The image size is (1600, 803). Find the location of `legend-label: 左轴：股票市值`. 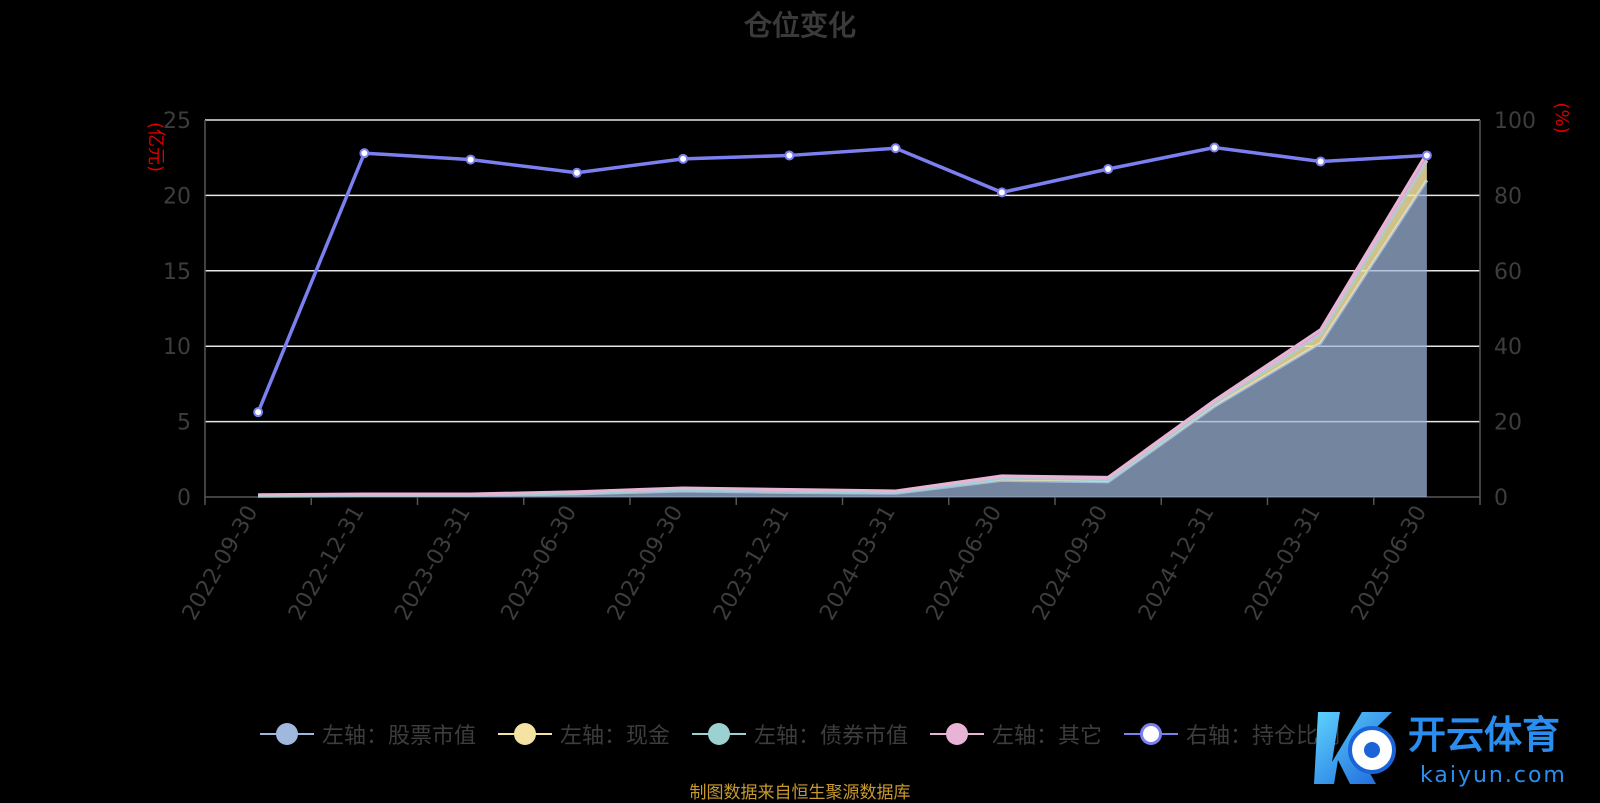

legend-label: 左轴：股票市值 is located at coordinates (398, 736).